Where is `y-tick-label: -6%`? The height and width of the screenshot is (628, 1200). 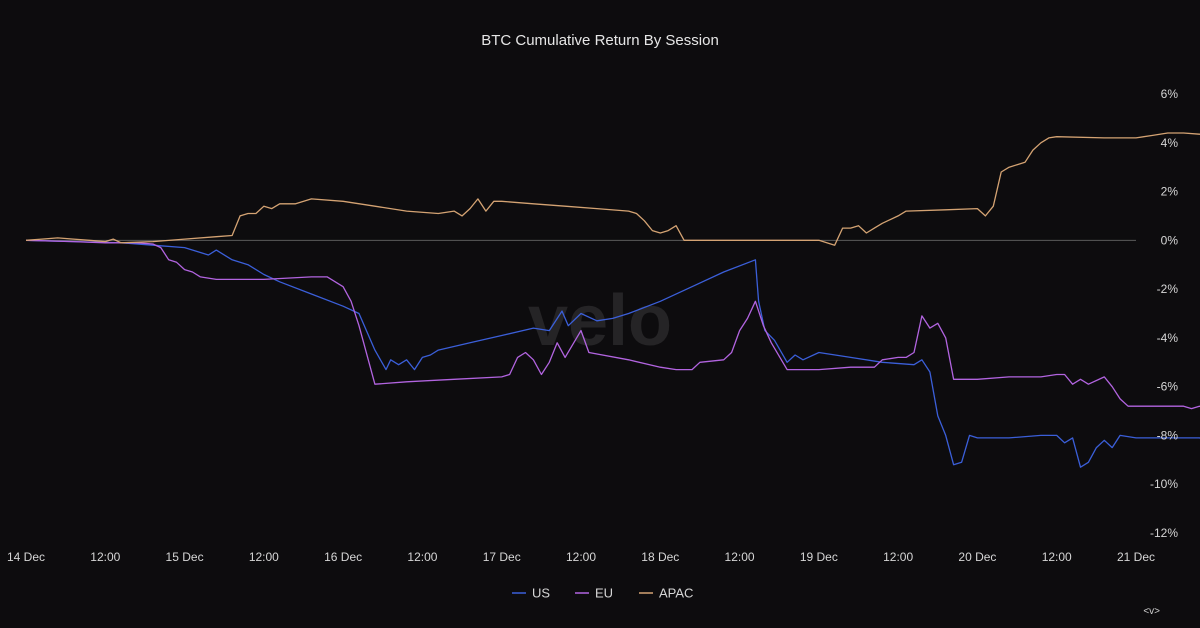
y-tick-label: -6% is located at coordinates (1168, 387).